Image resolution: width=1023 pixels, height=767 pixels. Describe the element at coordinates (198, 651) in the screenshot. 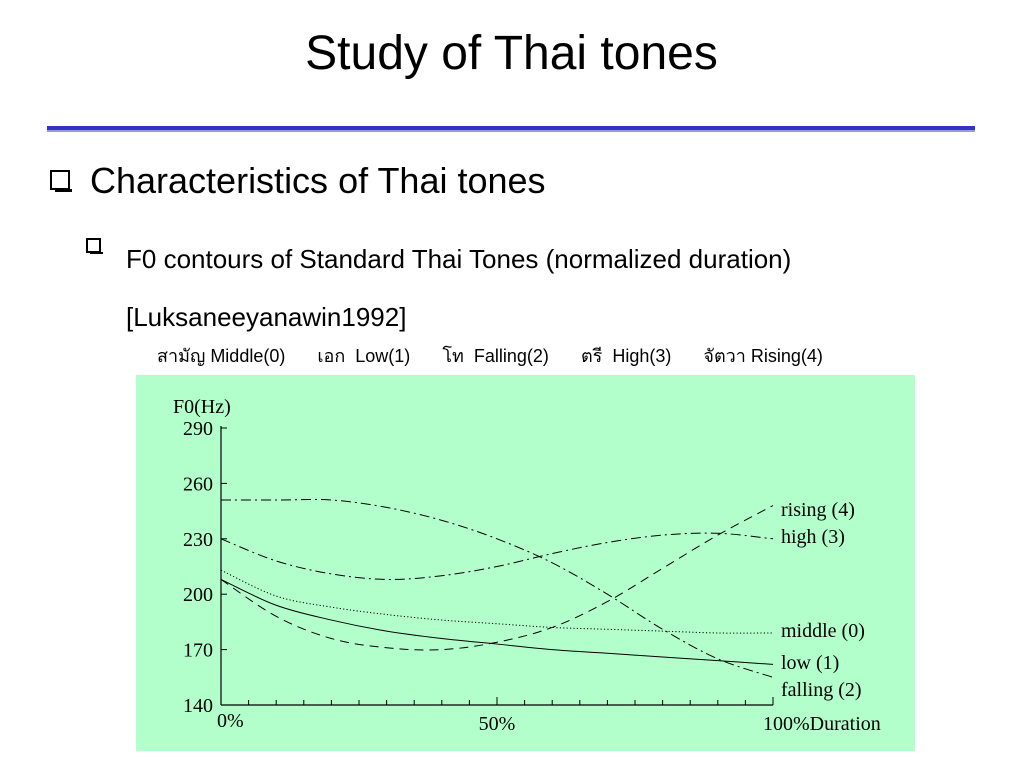

I see `y-tick-label: 170` at that location.